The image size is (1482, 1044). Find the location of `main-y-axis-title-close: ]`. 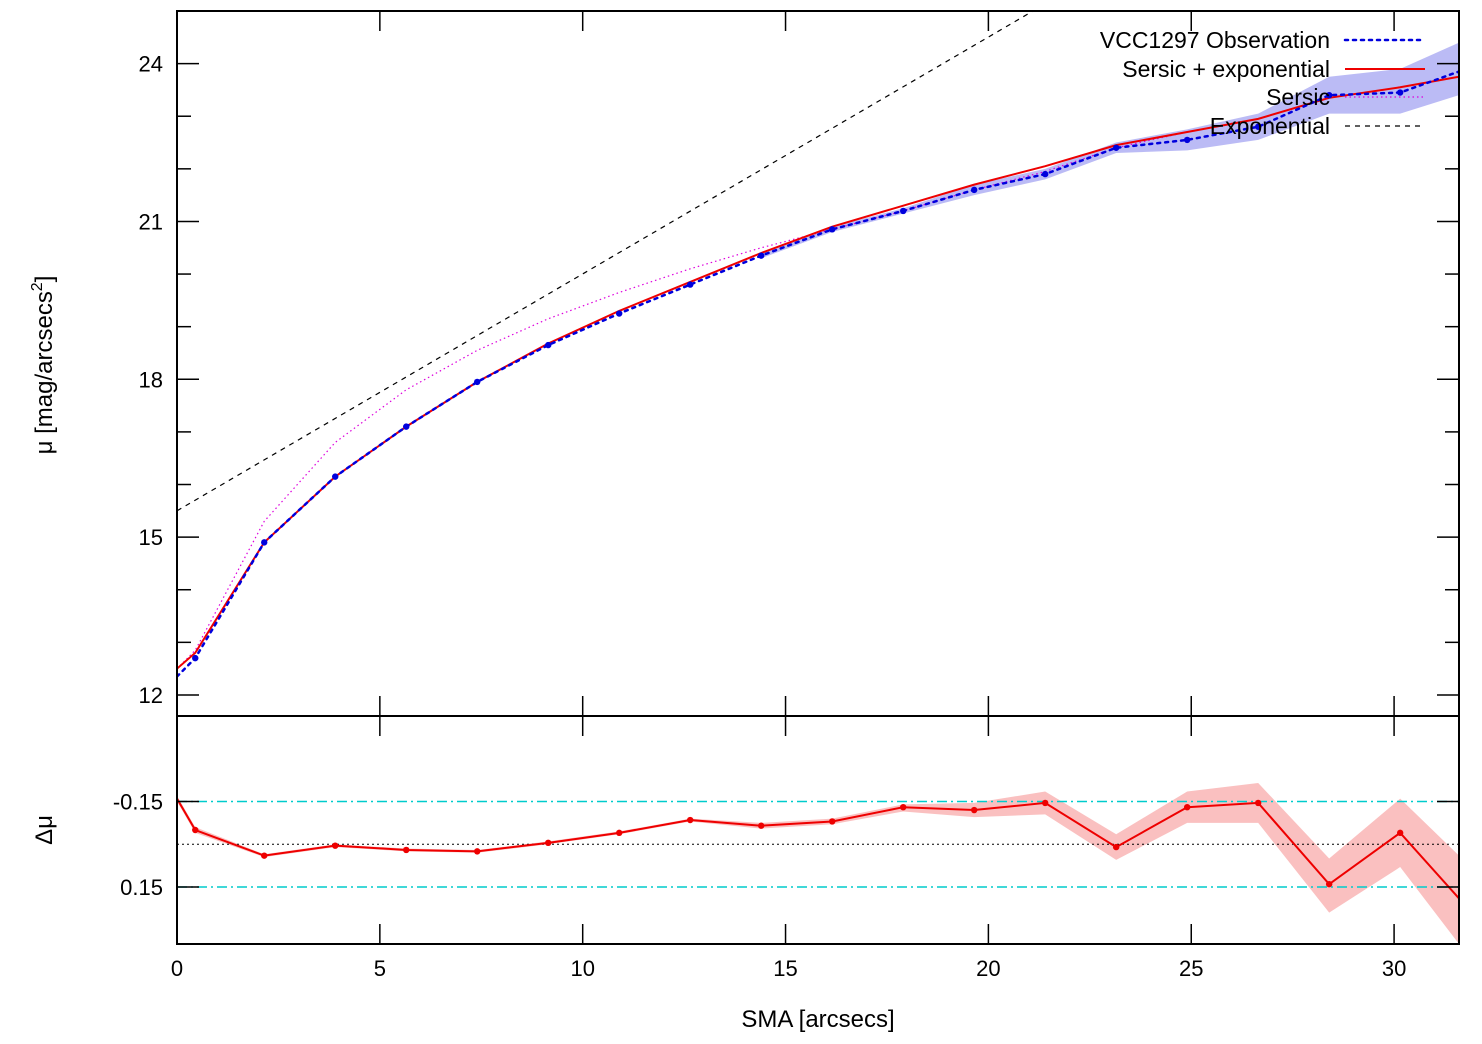

main-y-axis-title-close: ] is located at coordinates (44, 279).